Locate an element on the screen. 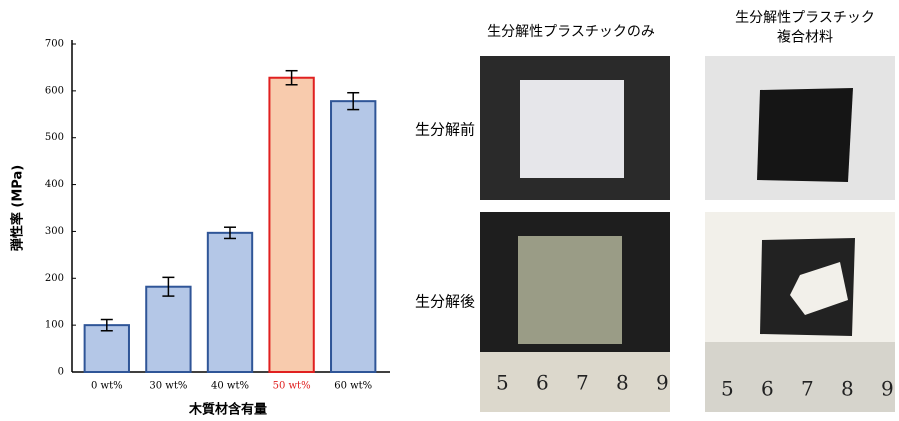  y-tick-label: 0 is located at coordinates (61, 372).